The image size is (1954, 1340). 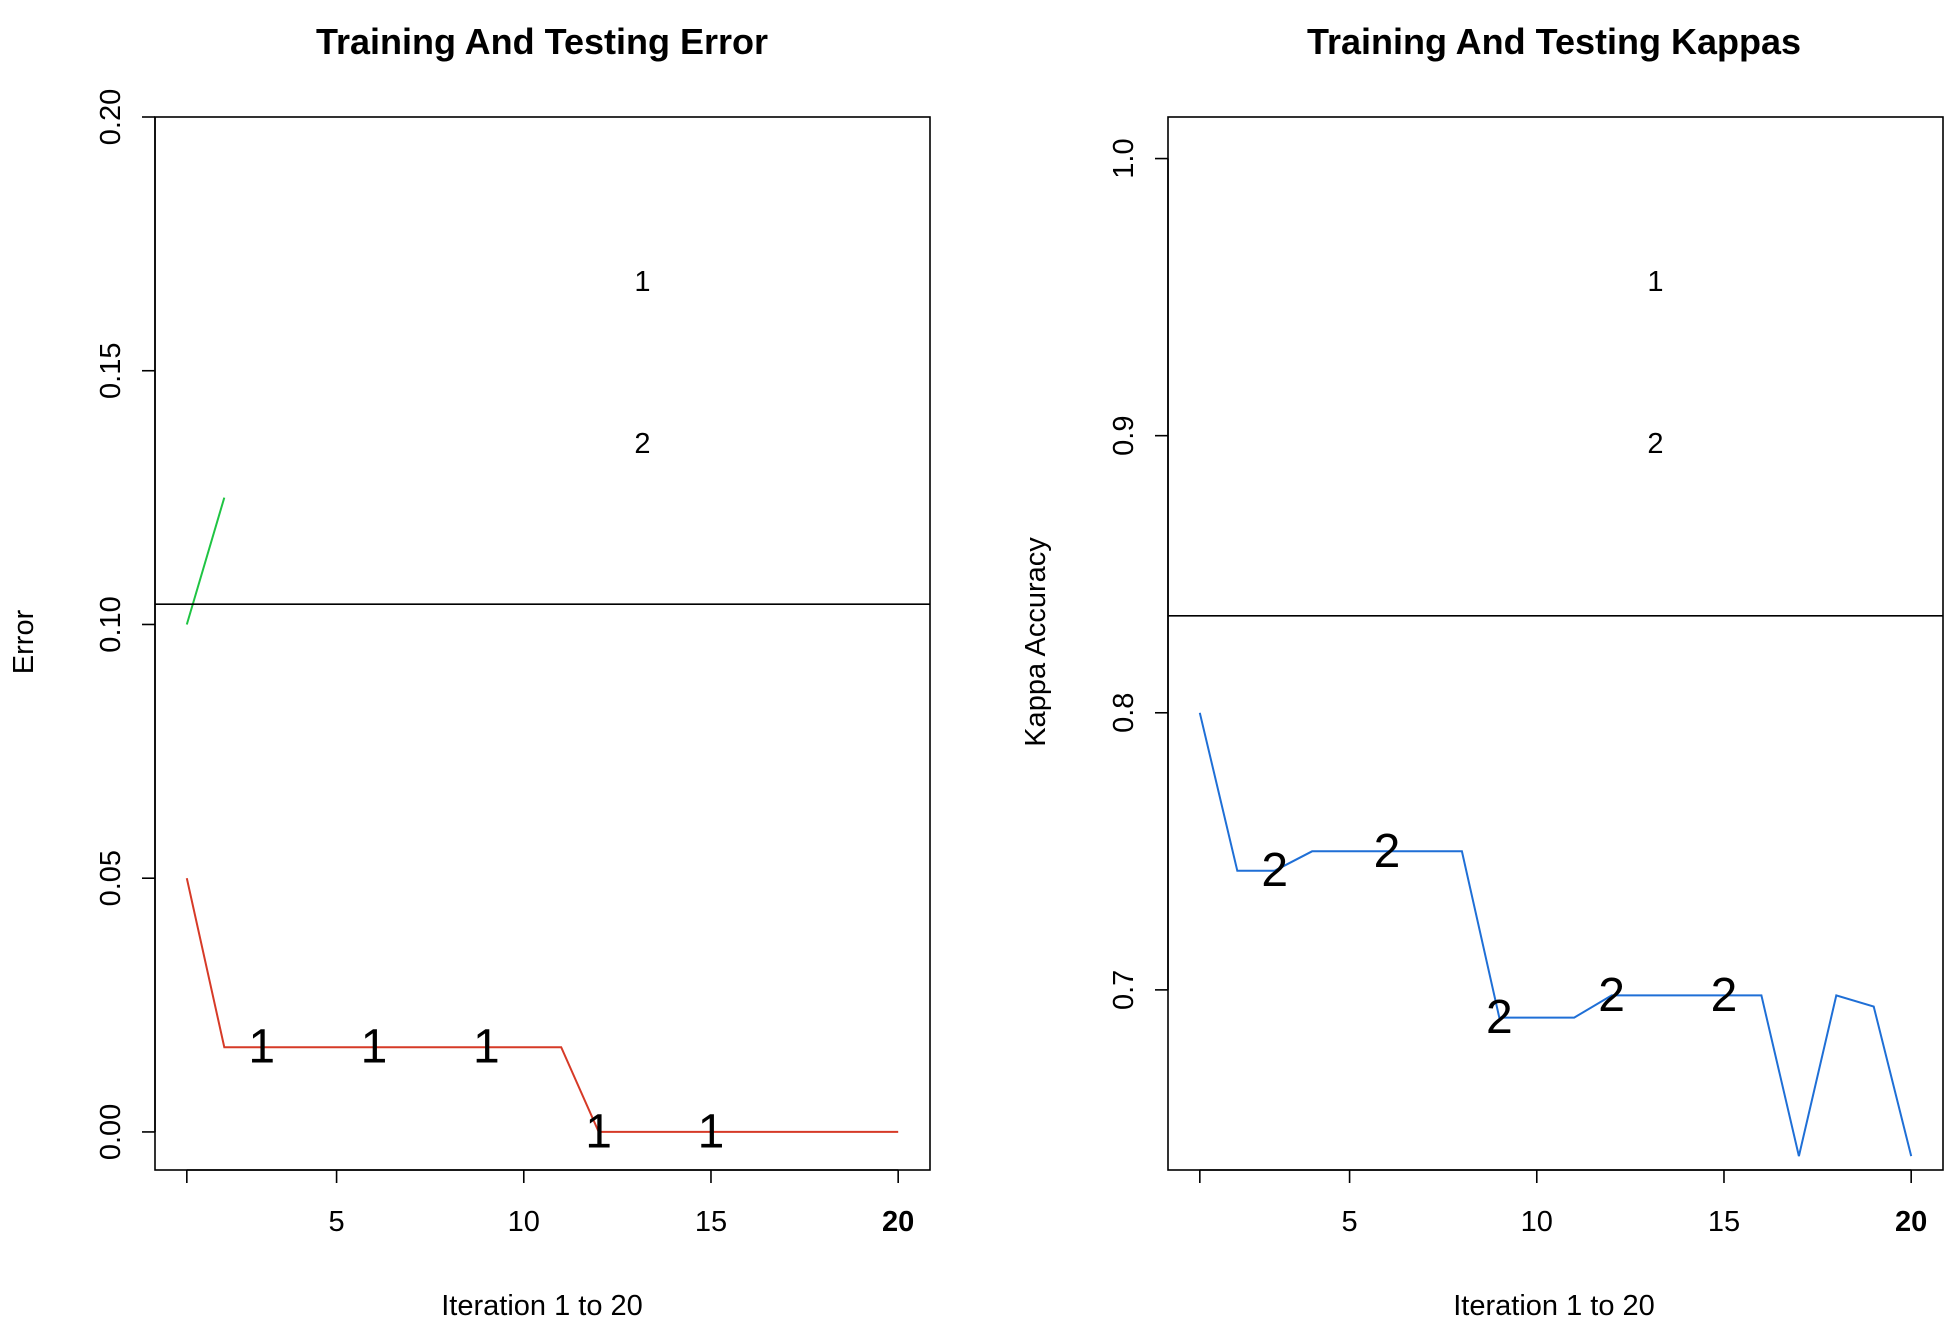 What do you see at coordinates (1724, 1222) in the screenshot?
I see `kappa-x-tick-label: 15` at bounding box center [1724, 1222].